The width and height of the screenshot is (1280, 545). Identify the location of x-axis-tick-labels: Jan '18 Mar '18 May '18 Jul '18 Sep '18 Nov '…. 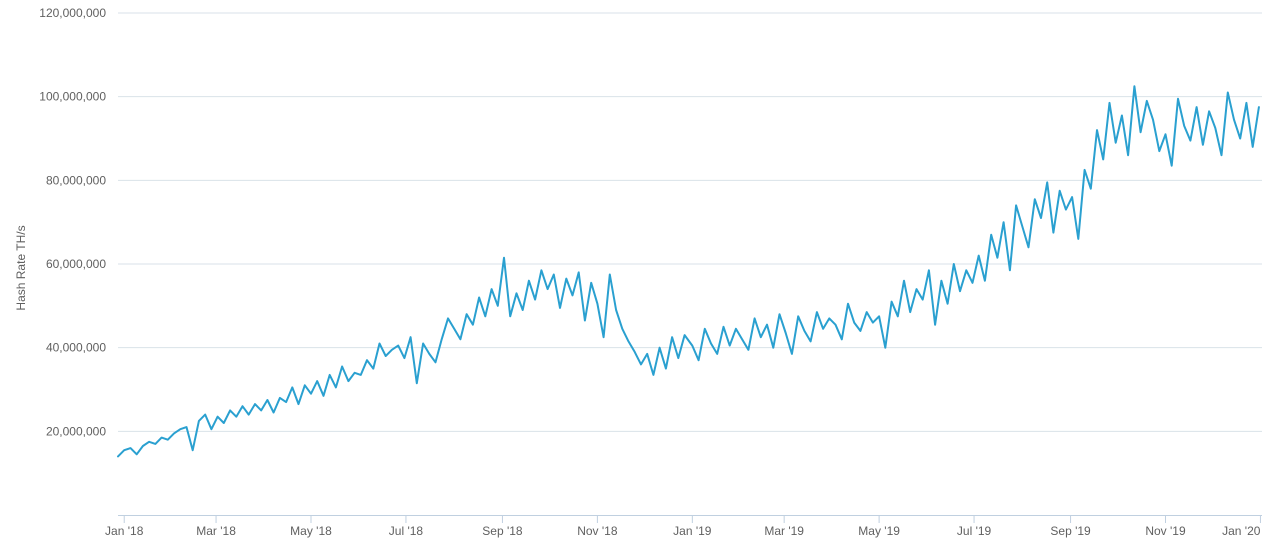
(683, 531).